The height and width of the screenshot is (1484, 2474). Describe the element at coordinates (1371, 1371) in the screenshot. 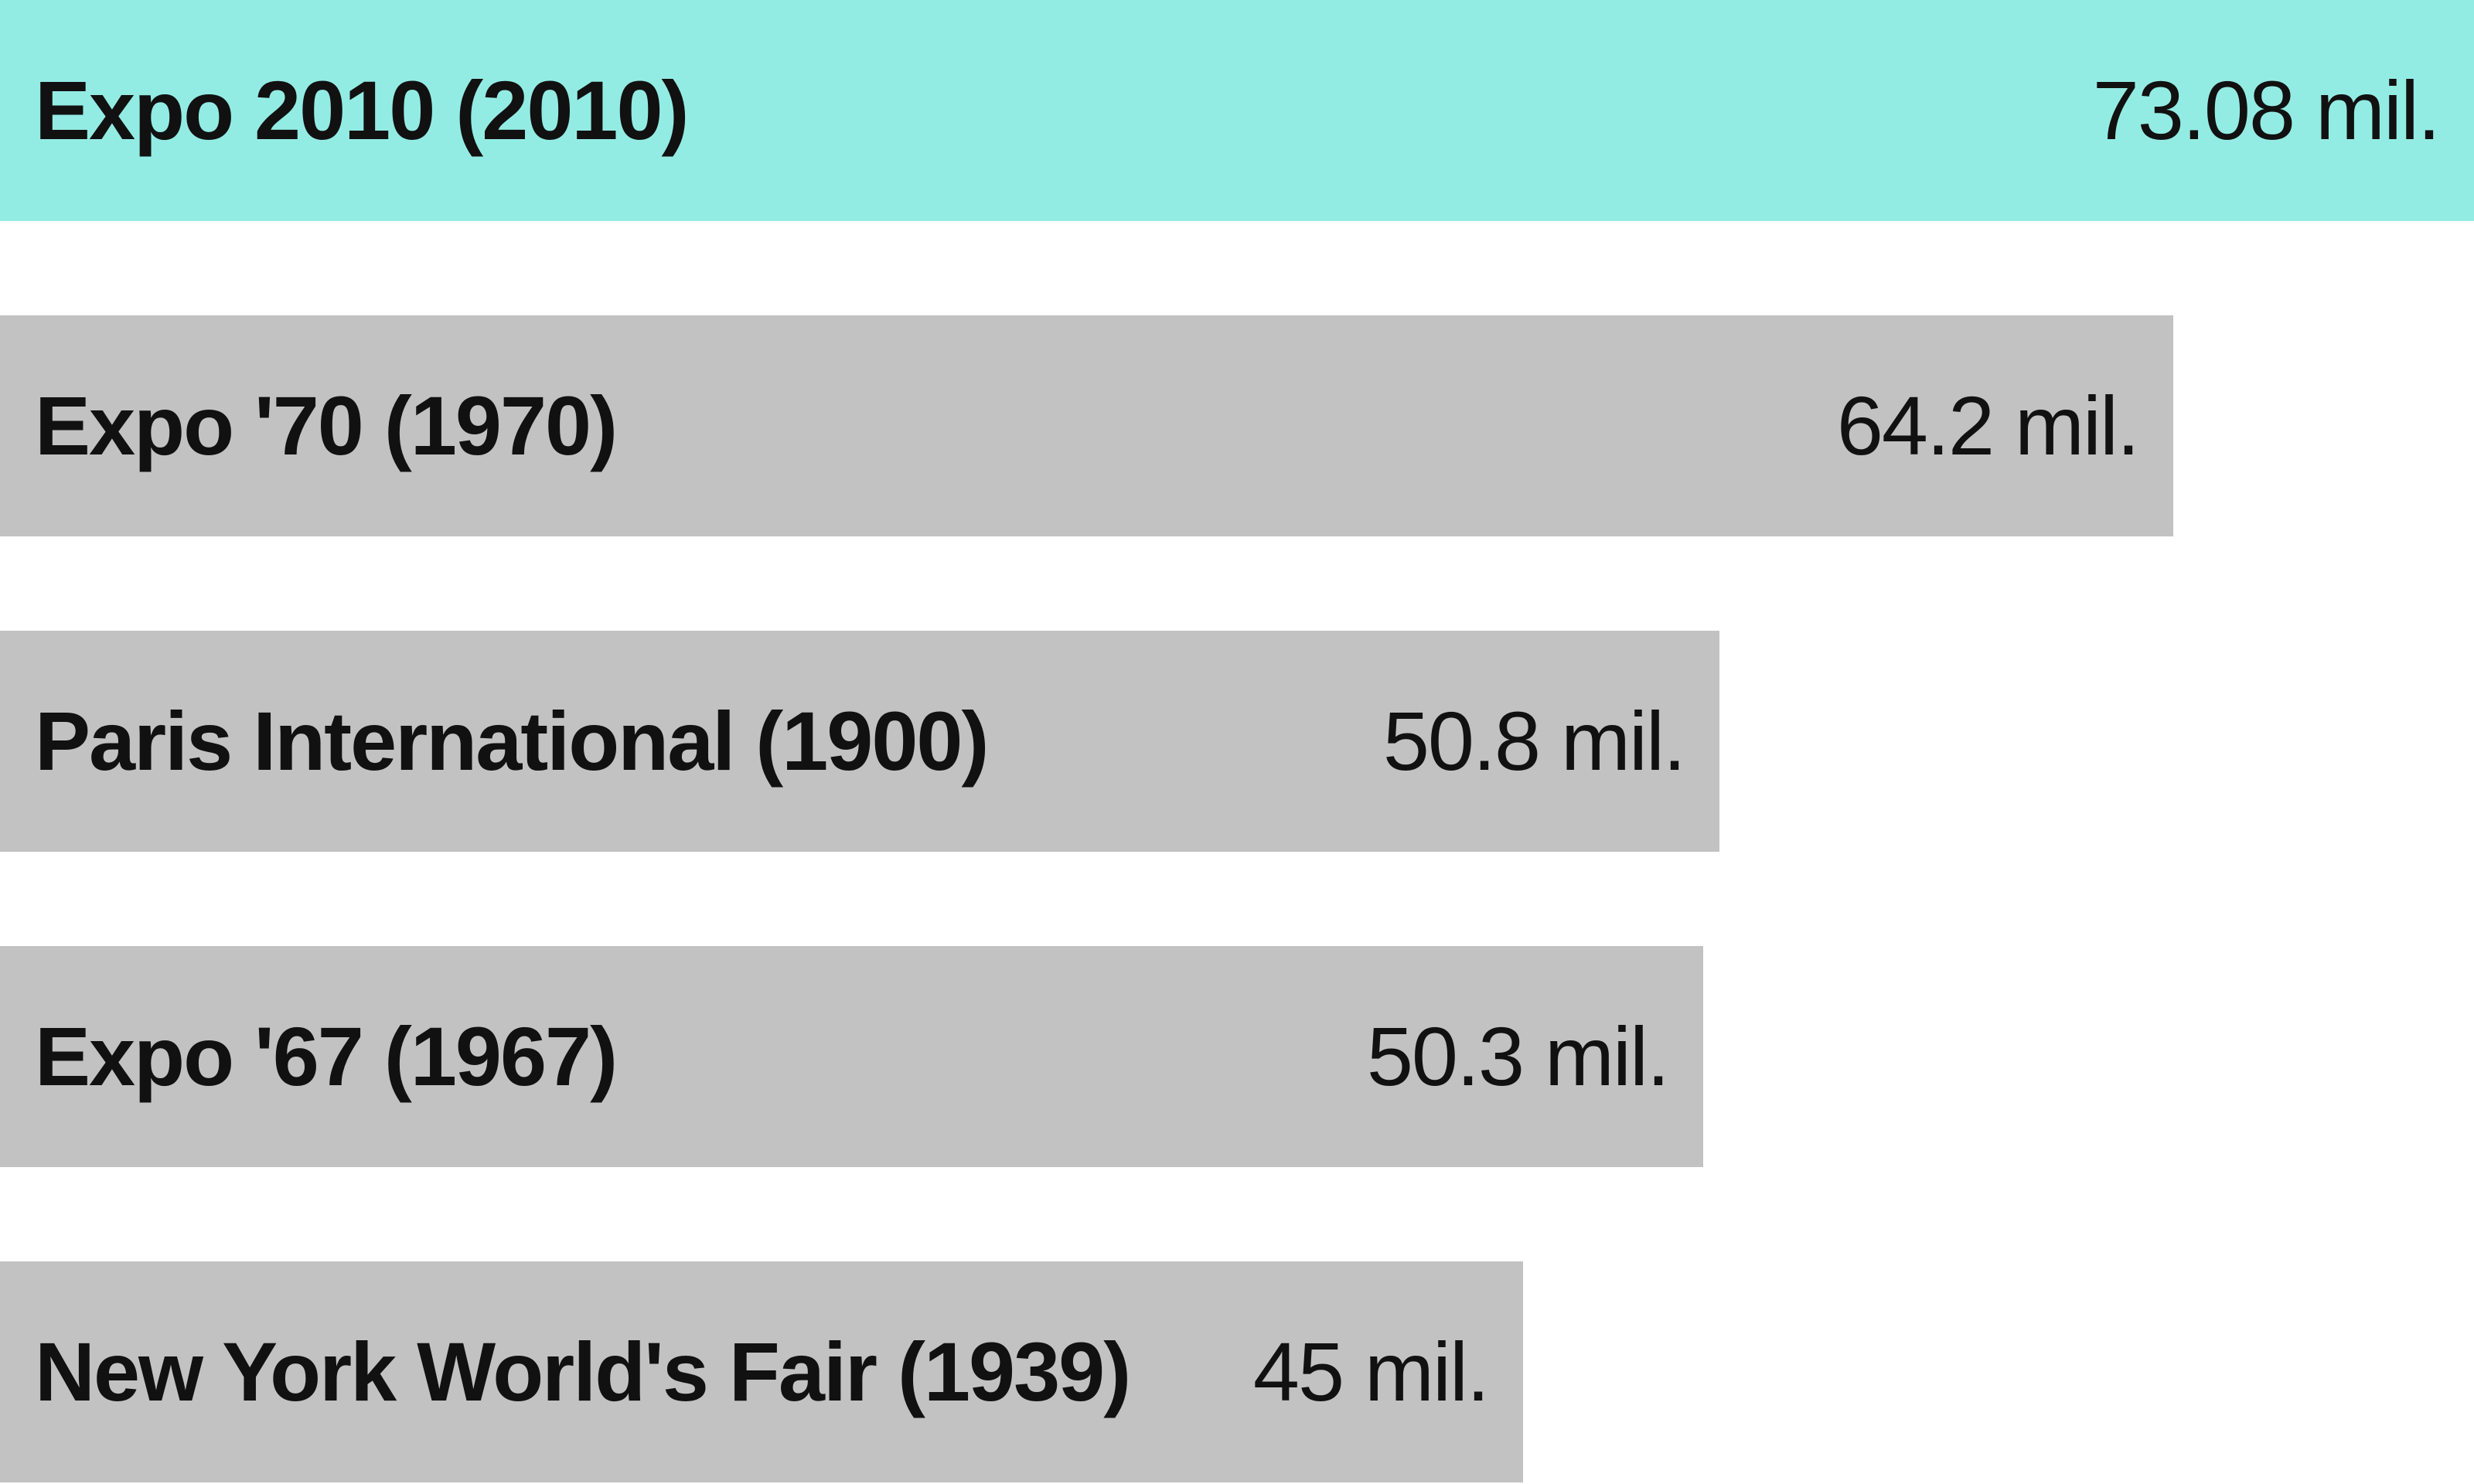

I see `bar-value-label: 45 mil.` at that location.